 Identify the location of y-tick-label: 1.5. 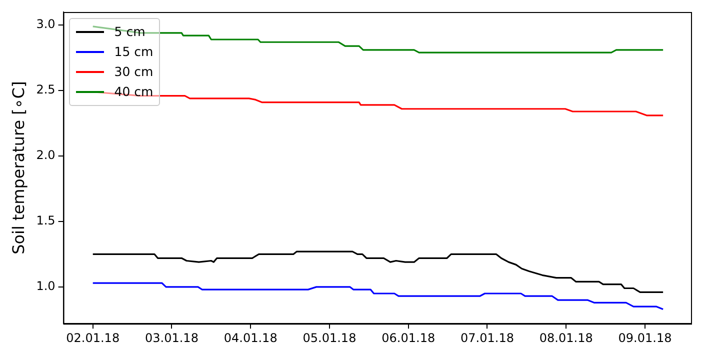
(46, 221).